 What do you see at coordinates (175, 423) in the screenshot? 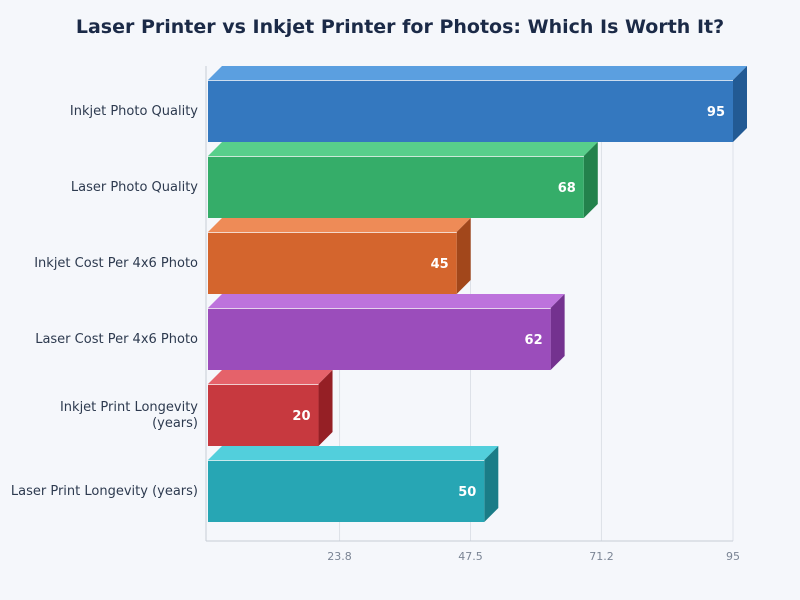
I see `category-label: (years)` at bounding box center [175, 423].